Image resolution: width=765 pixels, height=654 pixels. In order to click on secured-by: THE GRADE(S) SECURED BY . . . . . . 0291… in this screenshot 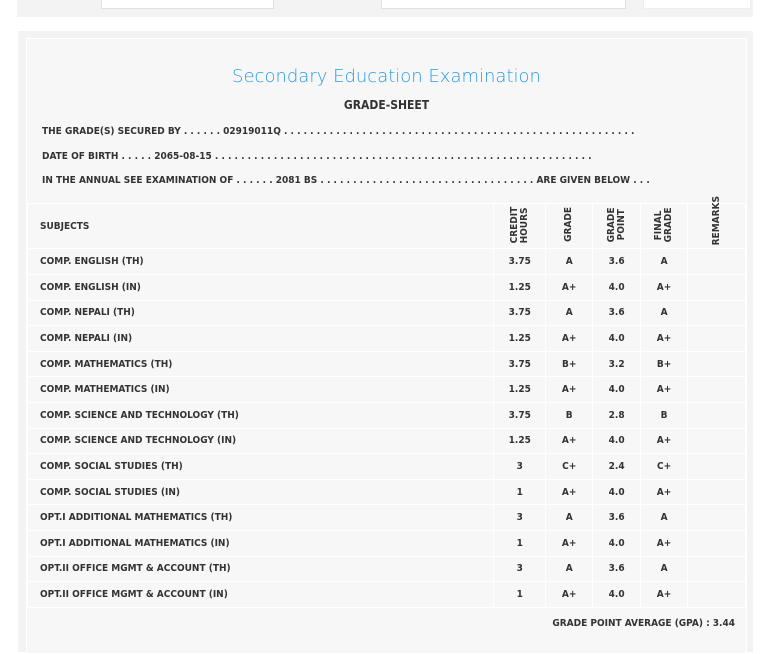, I will do `click(338, 131)`.